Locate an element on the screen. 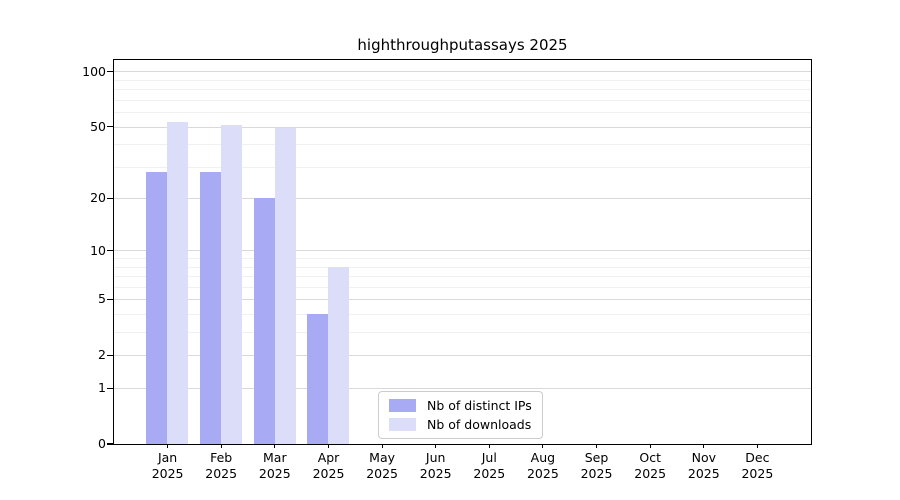 The width and height of the screenshot is (900, 500). x-tick-dec is located at coordinates (757, 446).